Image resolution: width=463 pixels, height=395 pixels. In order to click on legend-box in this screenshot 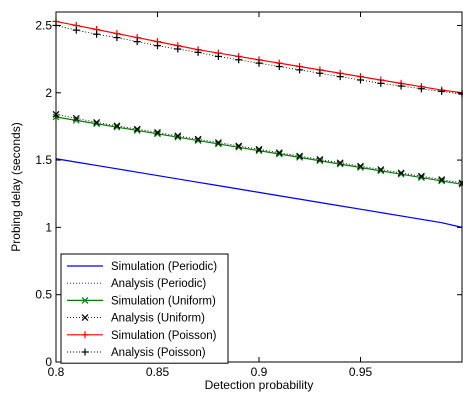, I will do `click(144, 308)`.